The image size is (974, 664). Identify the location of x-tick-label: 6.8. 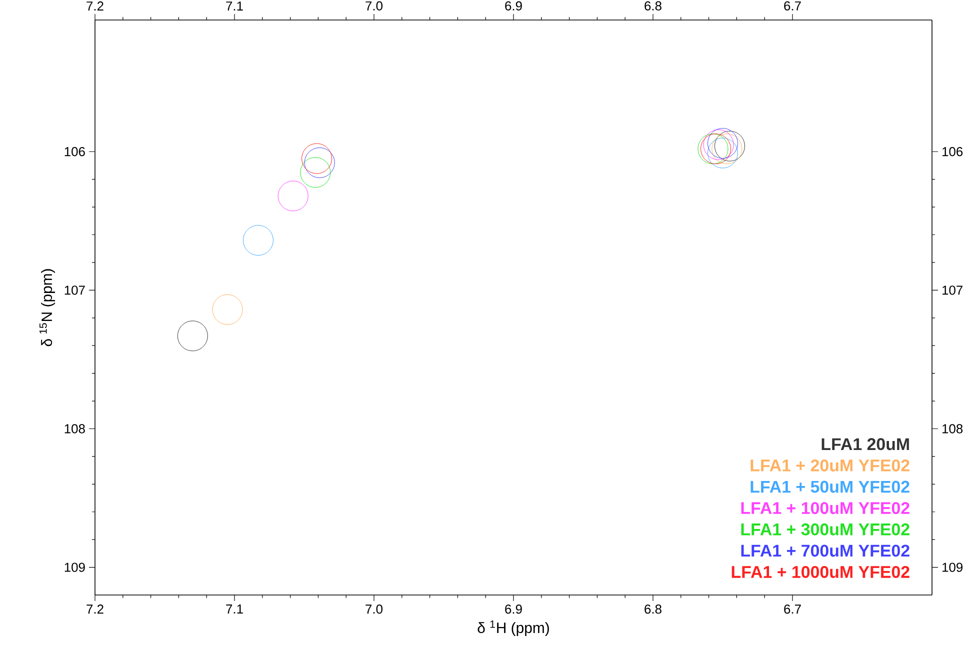
(653, 609).